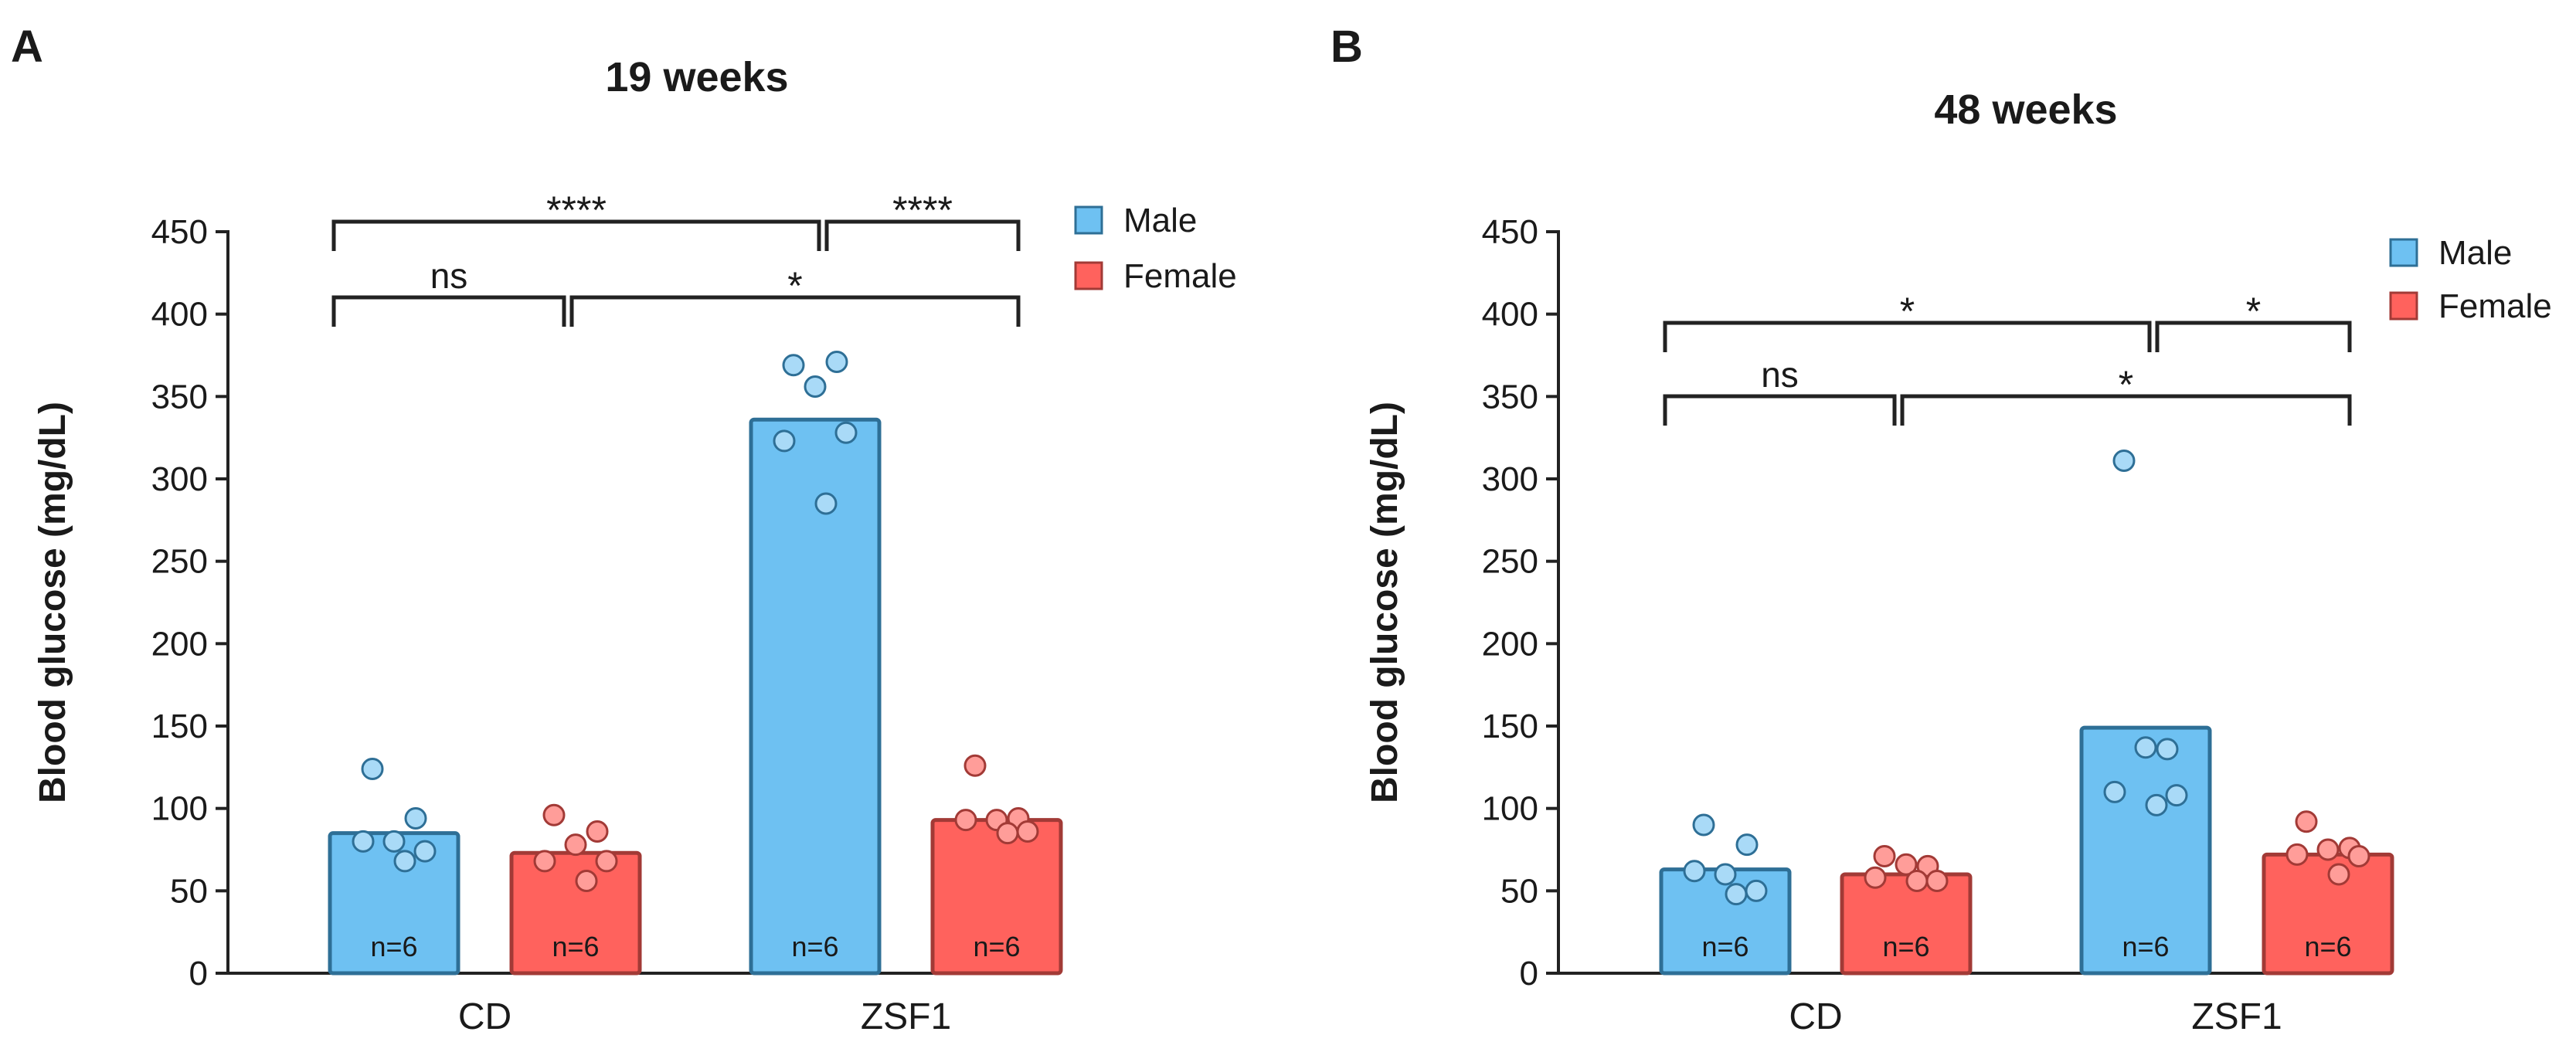 The image size is (2576, 1052). I want to click on legend-label-female: Female, so click(2495, 306).